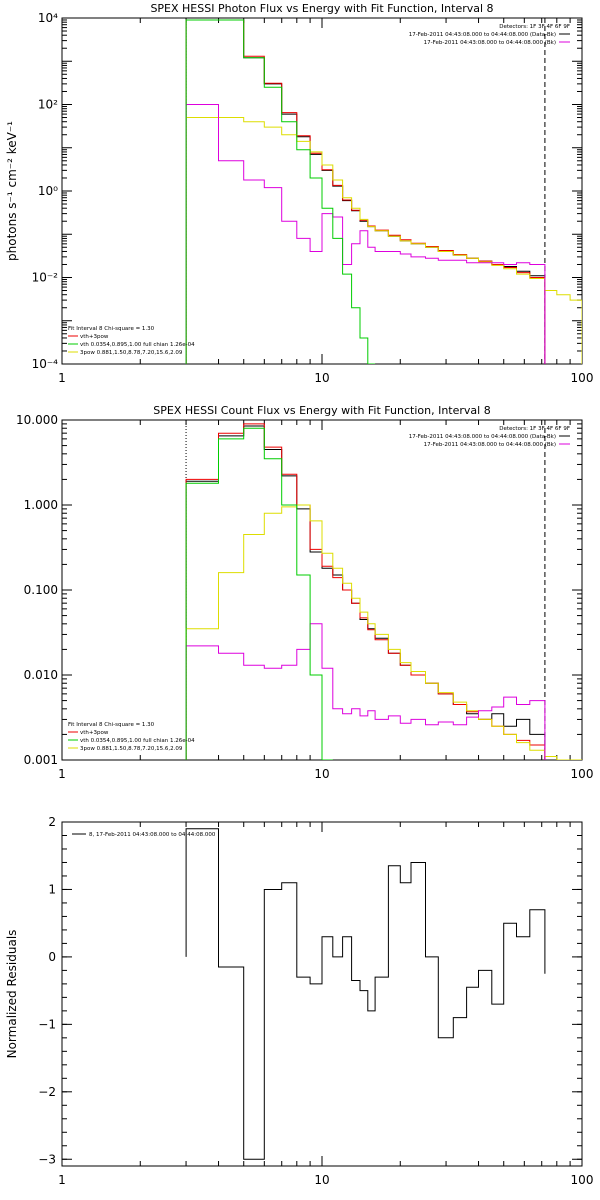  What do you see at coordinates (52, 822) in the screenshot?
I see `y-tick-label: 2` at bounding box center [52, 822].